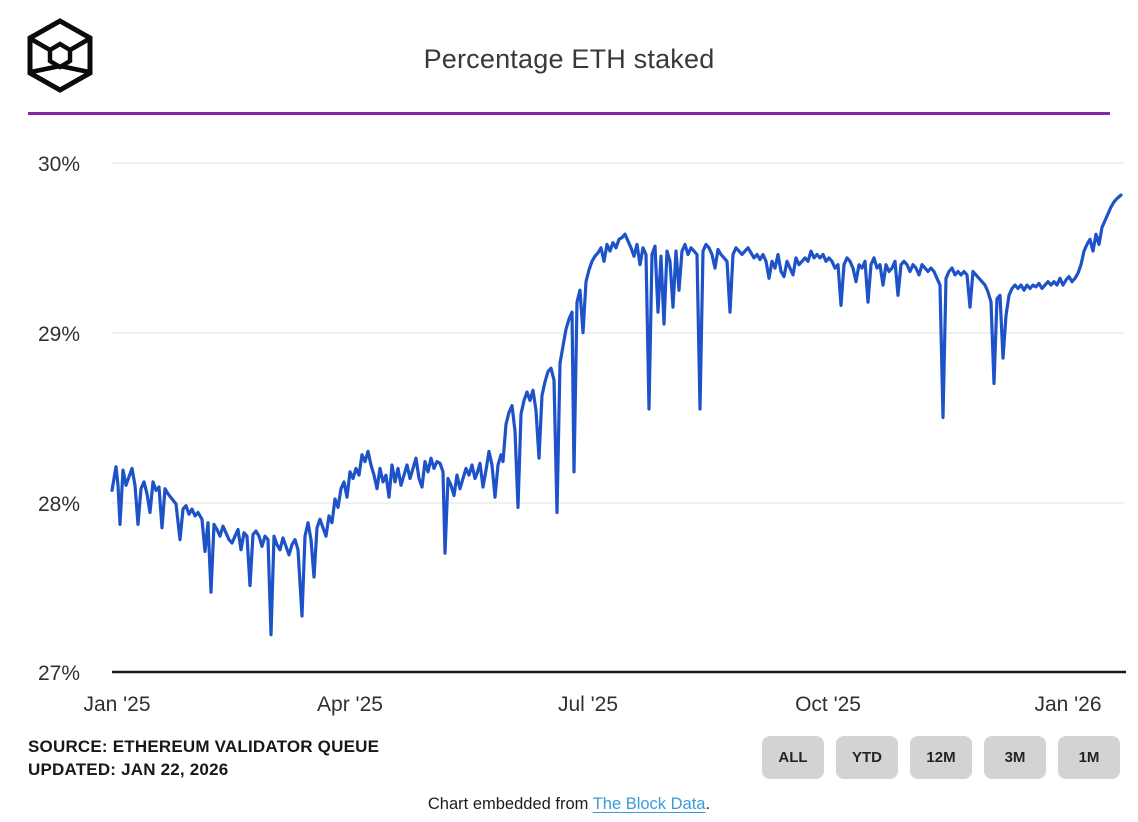  I want to click on x-tick-oct25: Oct '25, so click(828, 704).